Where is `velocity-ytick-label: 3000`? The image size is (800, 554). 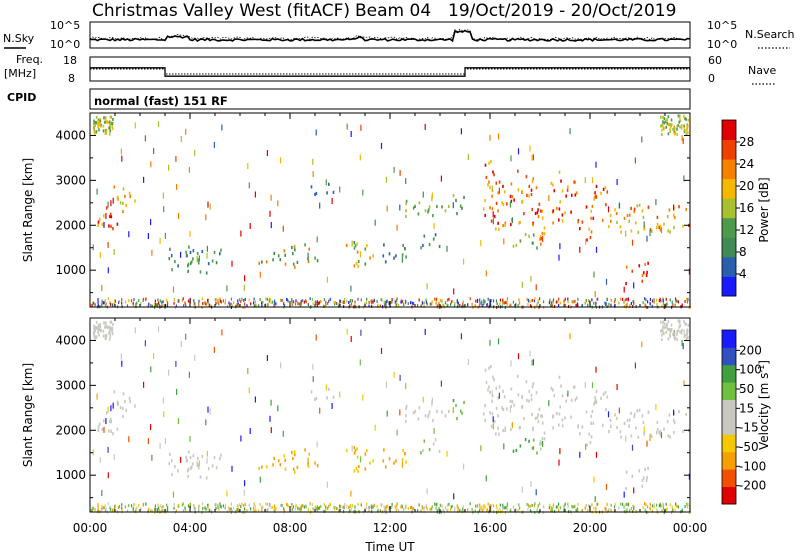
velocity-ytick-label: 3000 is located at coordinates (70, 385).